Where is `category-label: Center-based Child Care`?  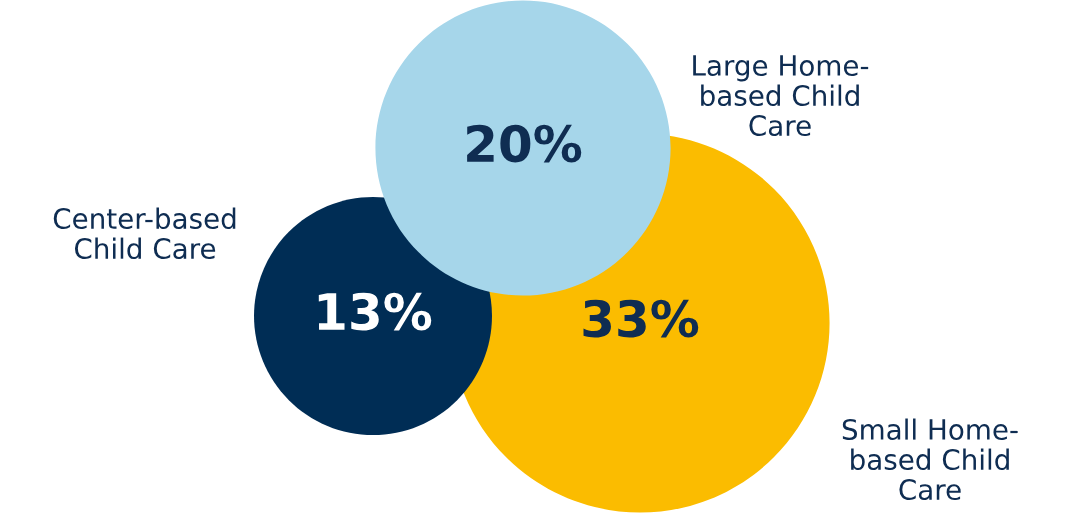
category-label: Center-based Child Care is located at coordinates (144, 233).